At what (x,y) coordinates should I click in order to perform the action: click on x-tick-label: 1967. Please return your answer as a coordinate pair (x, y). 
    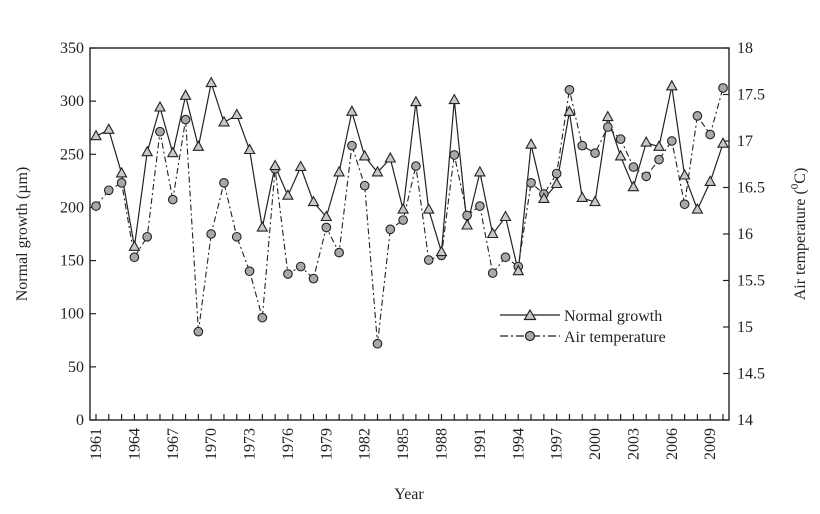
    Looking at the image, I should click on (173, 444).